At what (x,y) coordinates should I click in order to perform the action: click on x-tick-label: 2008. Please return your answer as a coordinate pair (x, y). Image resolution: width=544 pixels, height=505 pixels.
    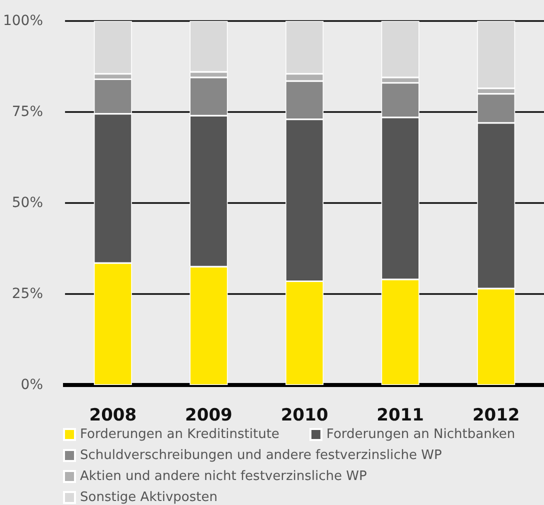
    Looking at the image, I should click on (113, 416).